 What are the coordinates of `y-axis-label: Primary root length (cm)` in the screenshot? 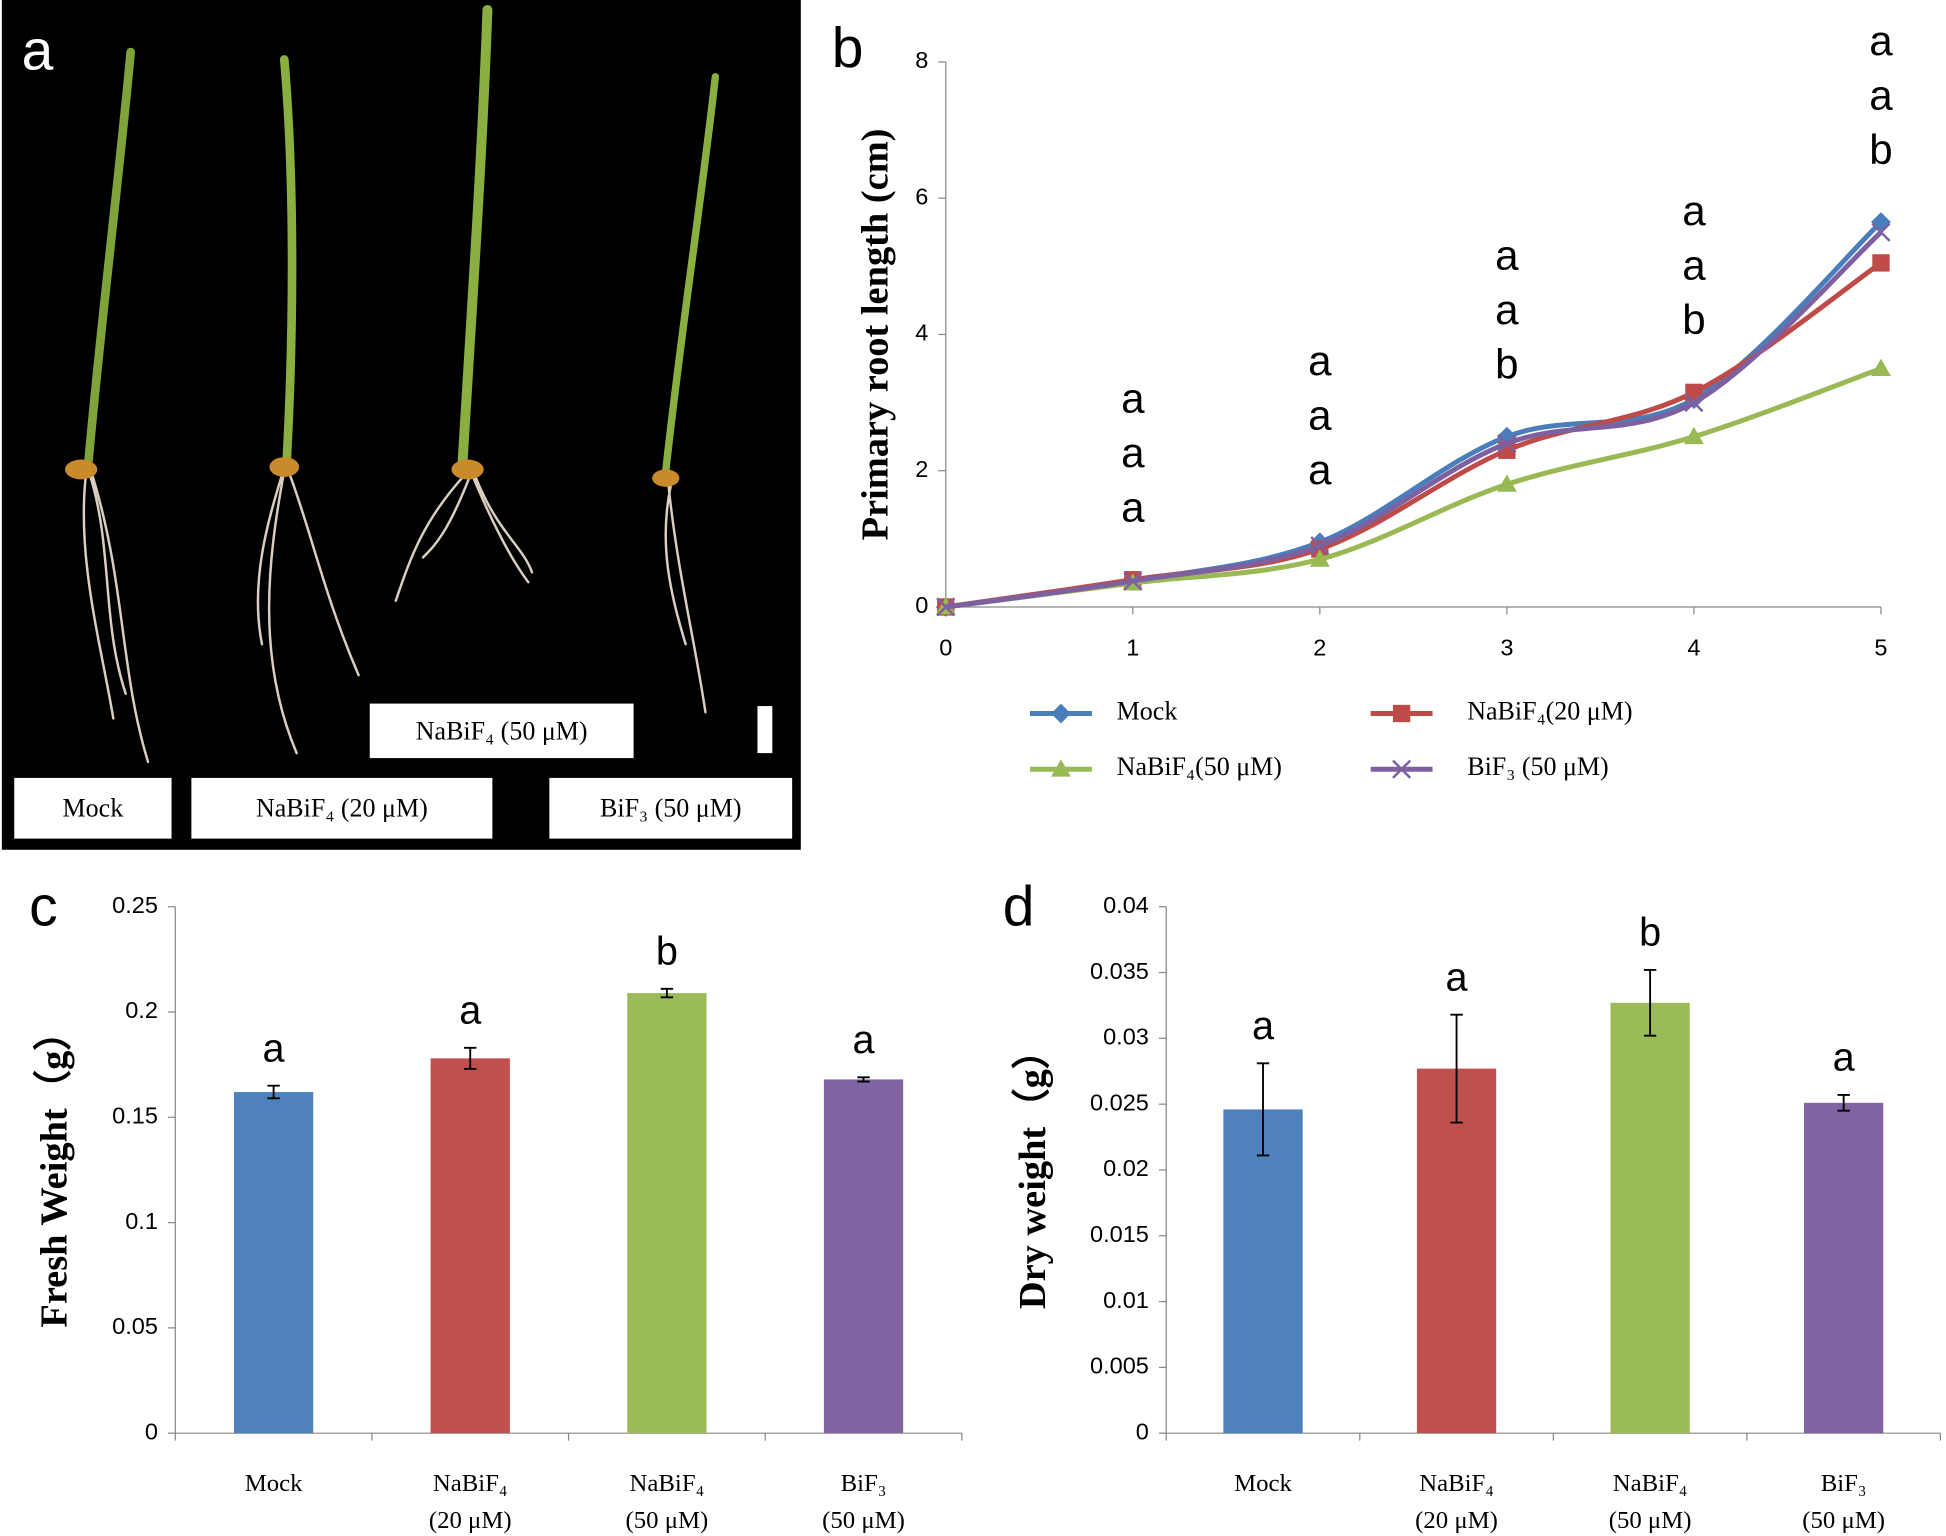 It's located at (876, 335).